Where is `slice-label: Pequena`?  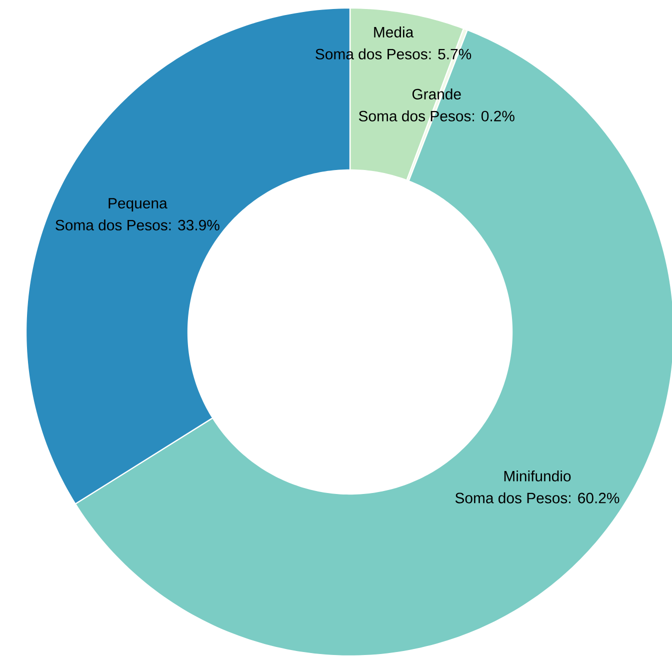
slice-label: Pequena is located at coordinates (138, 205).